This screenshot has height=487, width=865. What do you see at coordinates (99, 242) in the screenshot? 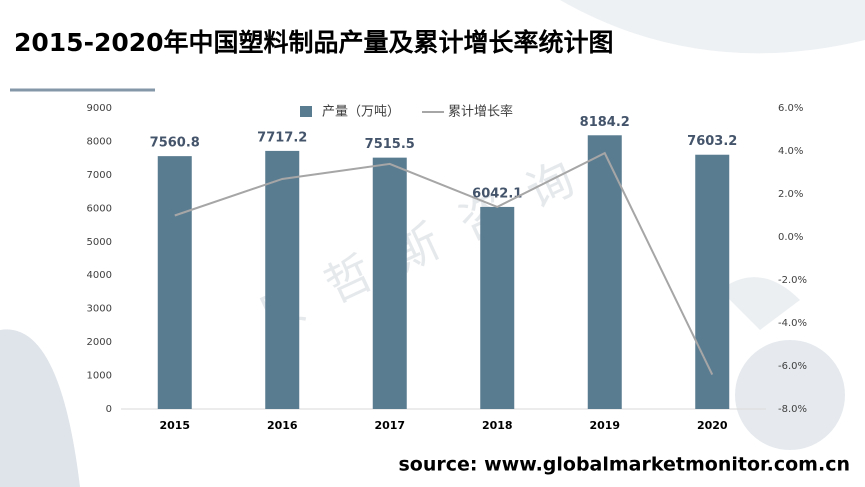
I see `y-tick-label: 5000` at bounding box center [99, 242].